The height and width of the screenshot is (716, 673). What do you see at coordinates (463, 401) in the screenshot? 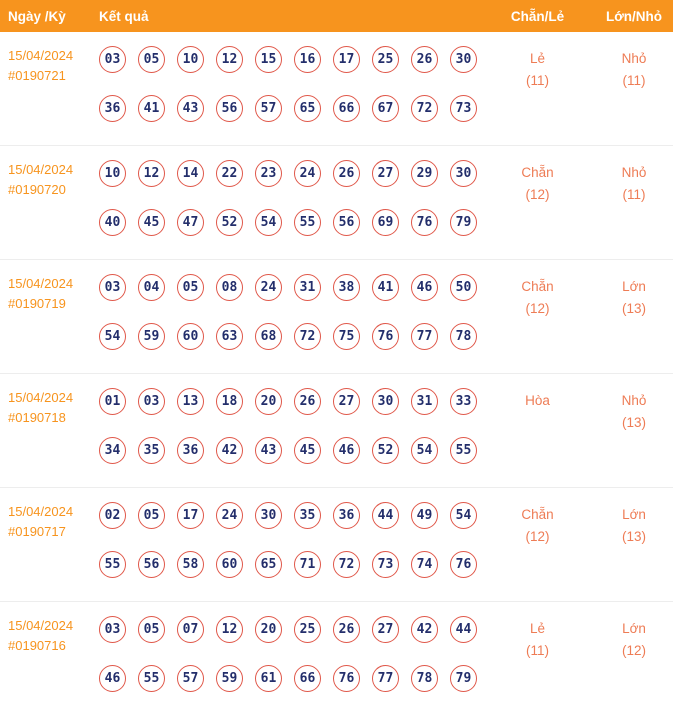
I see `lottery-number-ball: 33` at bounding box center [463, 401].